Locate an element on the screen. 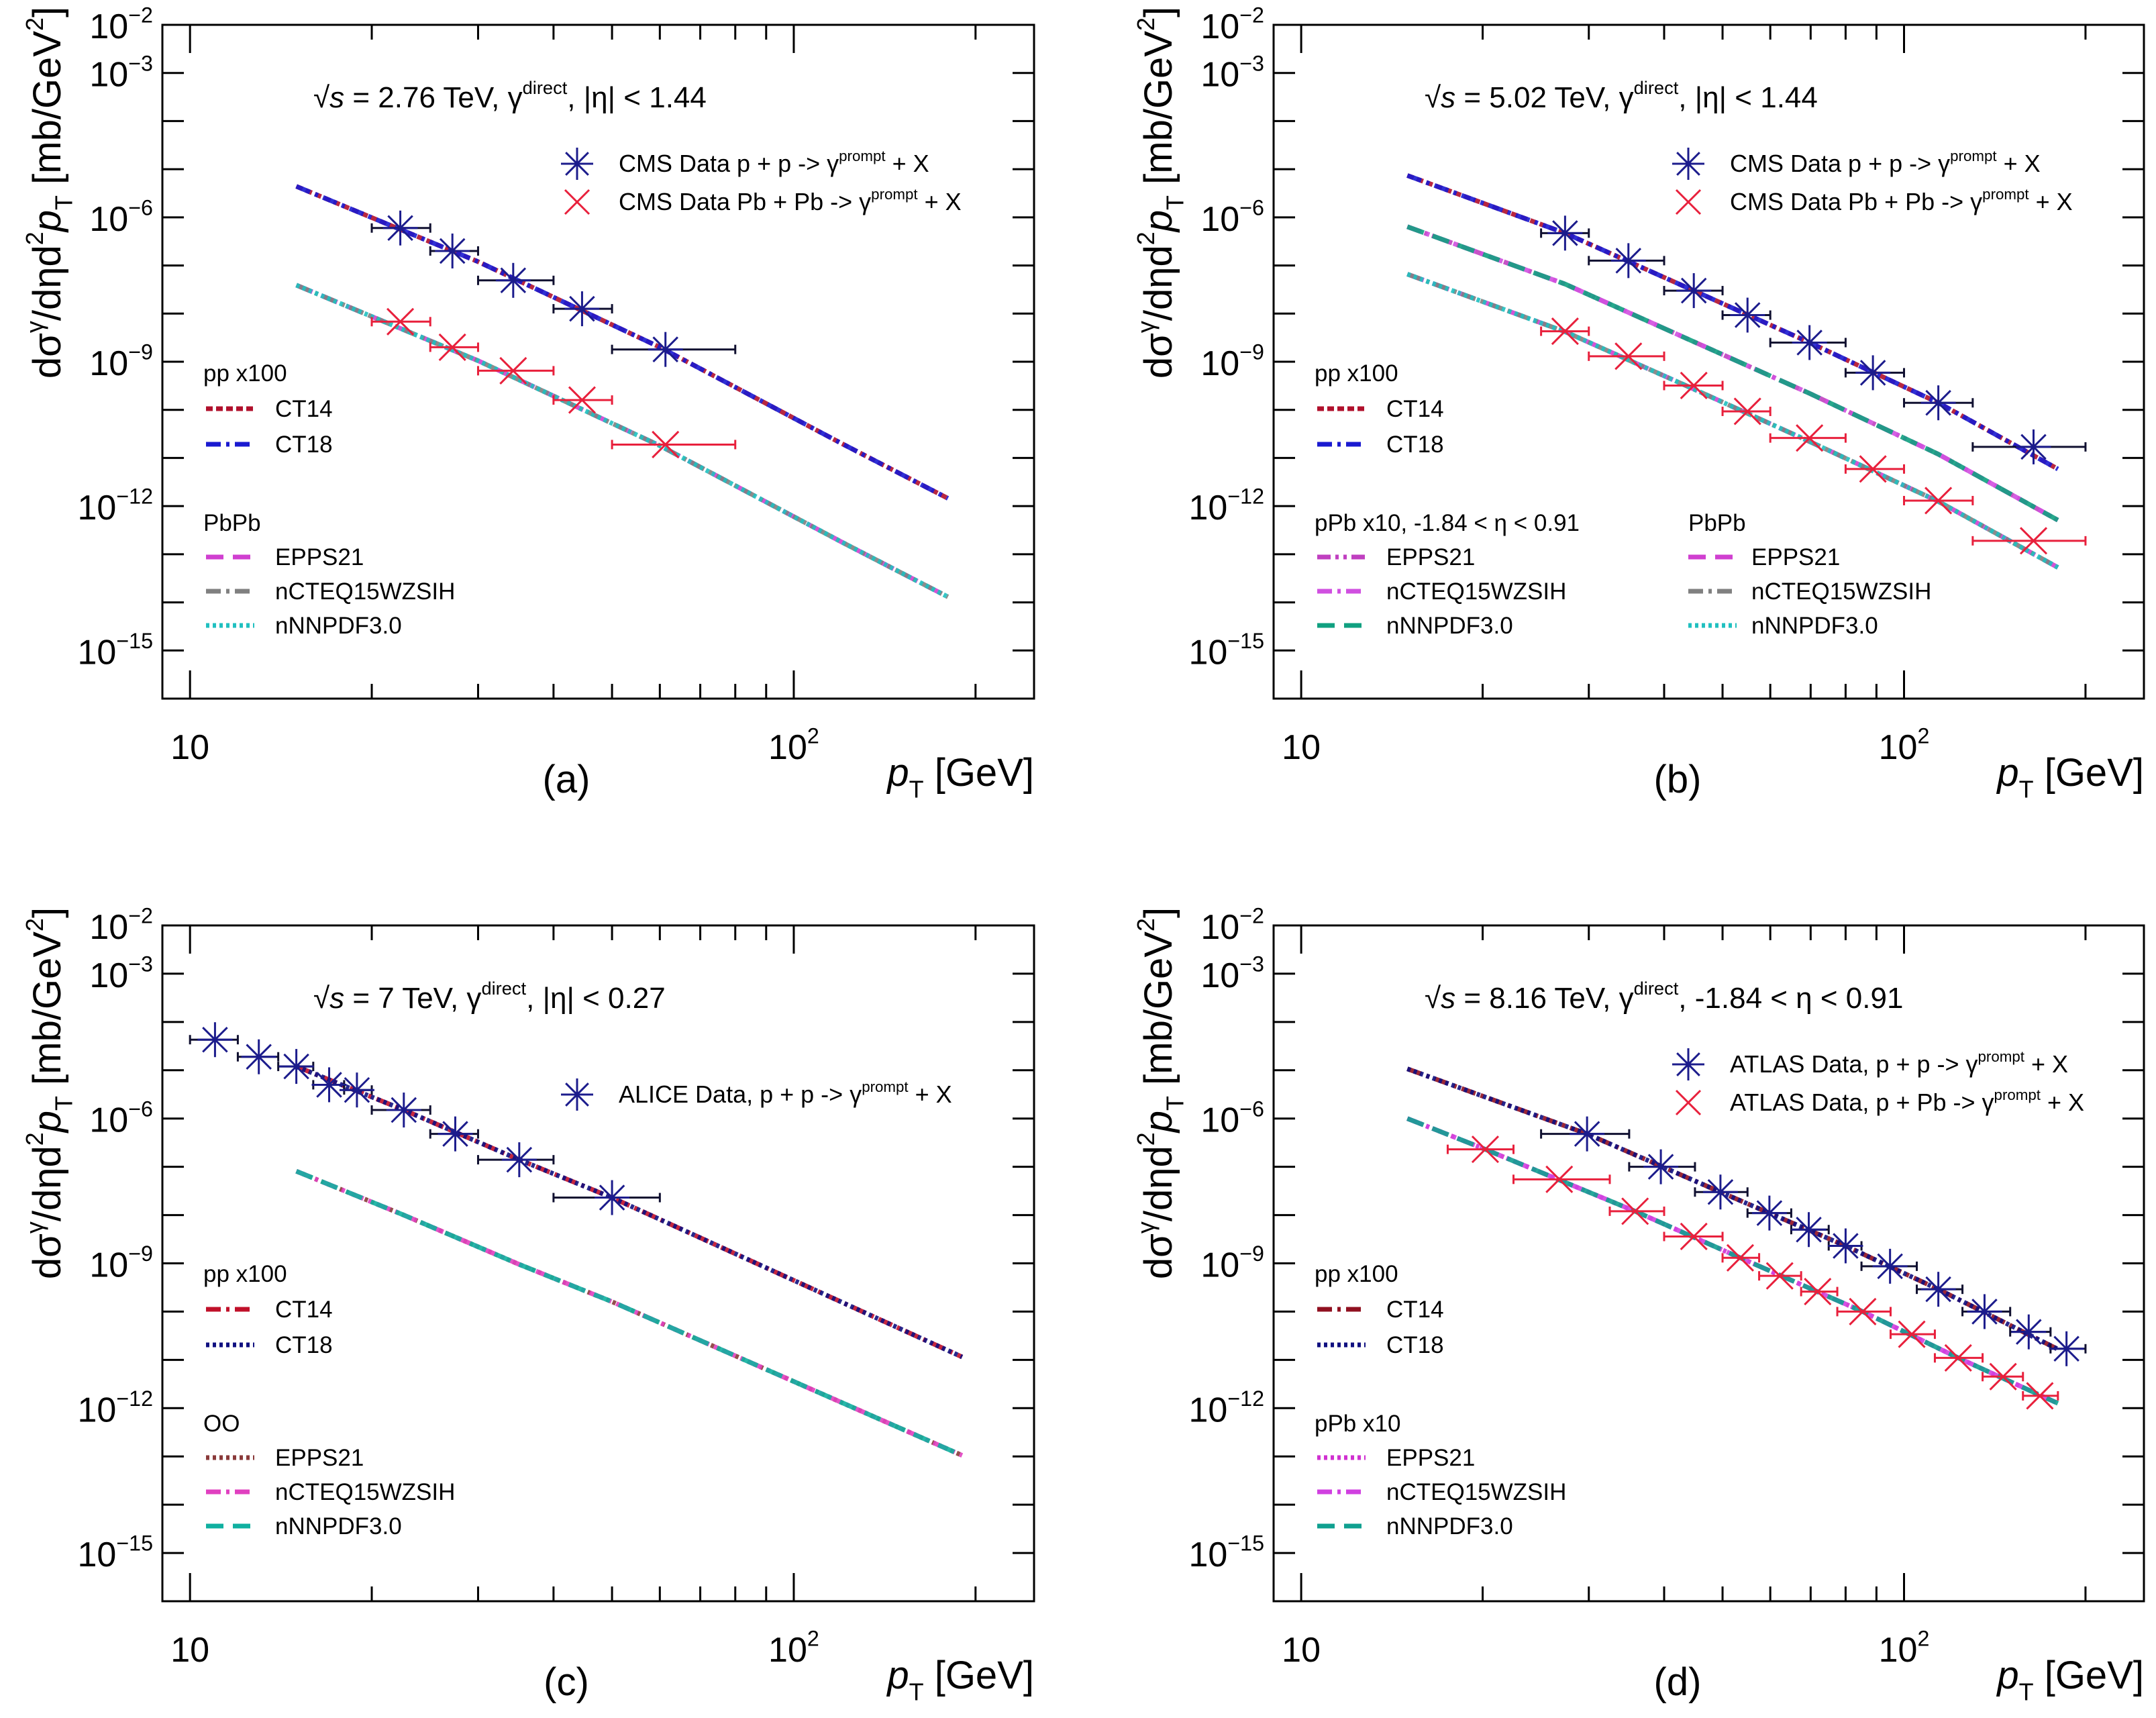 Image resolution: width=2156 pixels, height=1718 pixels. y-tick-label: 10⁻⁹ is located at coordinates (121, 361).